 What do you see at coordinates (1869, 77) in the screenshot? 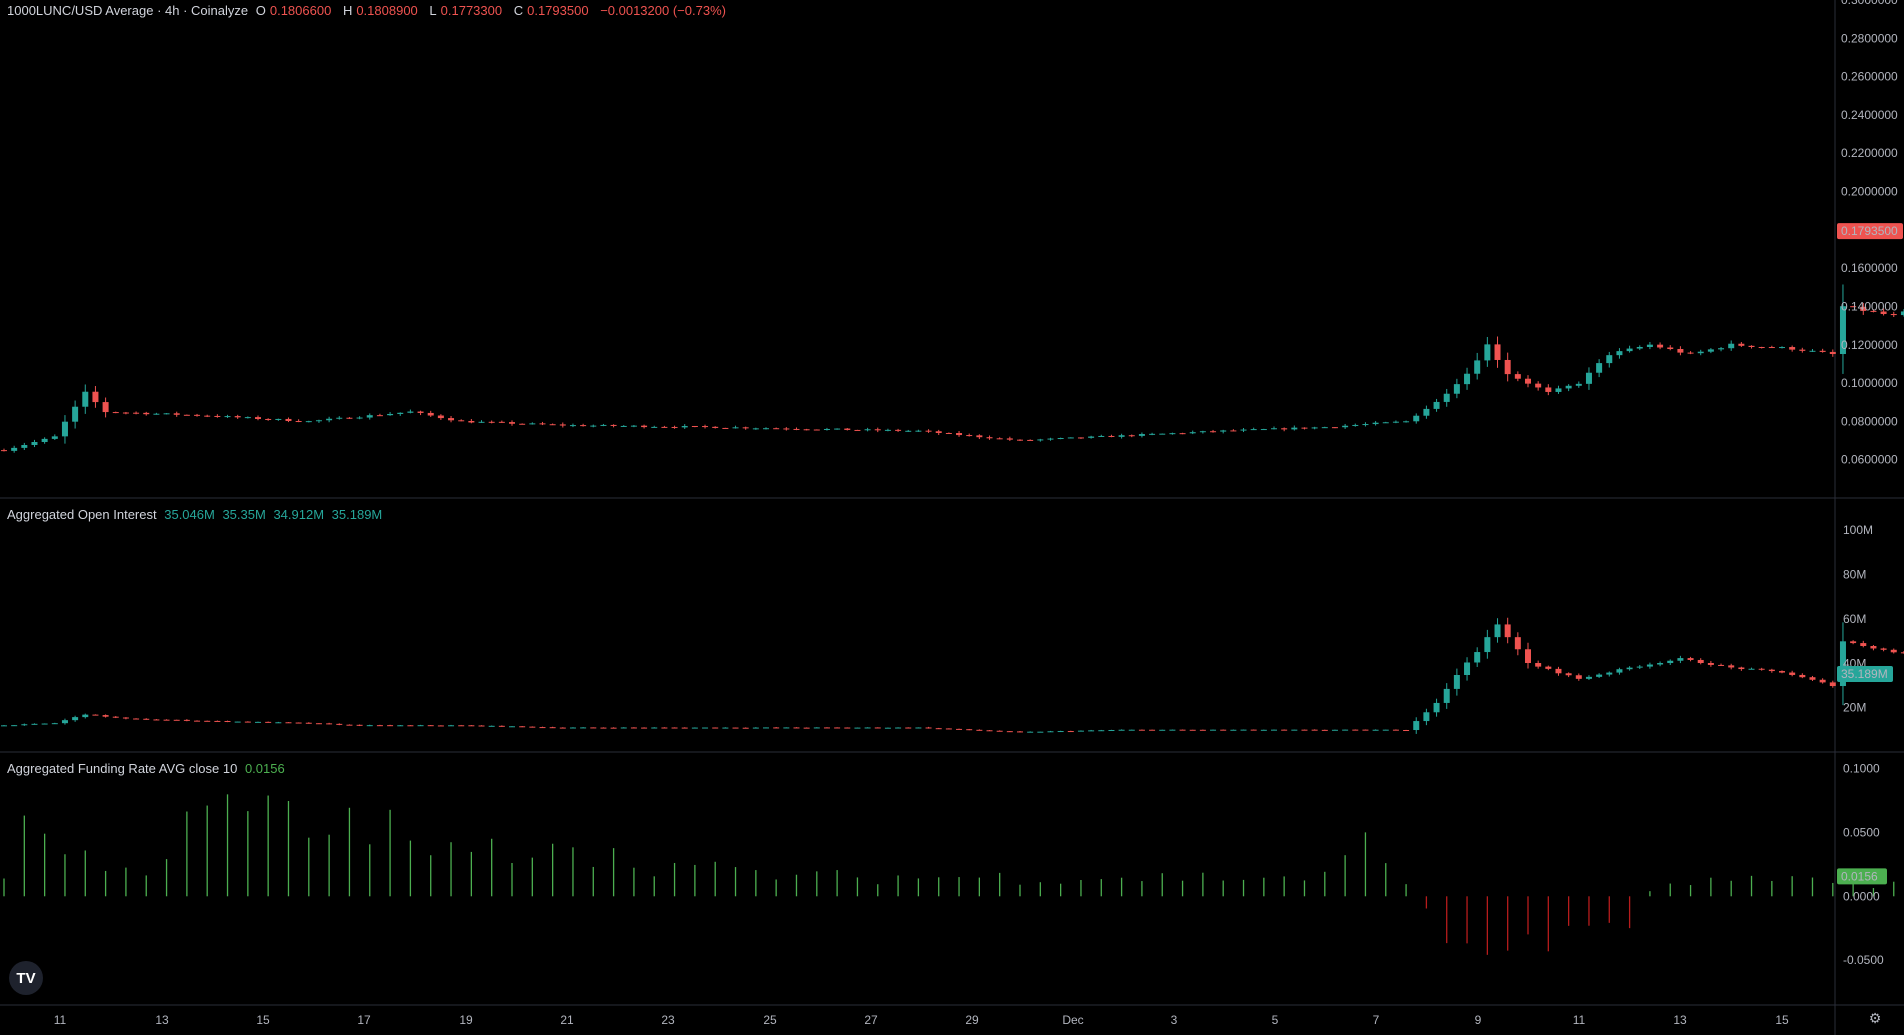
I see `price-axis-tick-label: 0.2600000` at bounding box center [1869, 77].